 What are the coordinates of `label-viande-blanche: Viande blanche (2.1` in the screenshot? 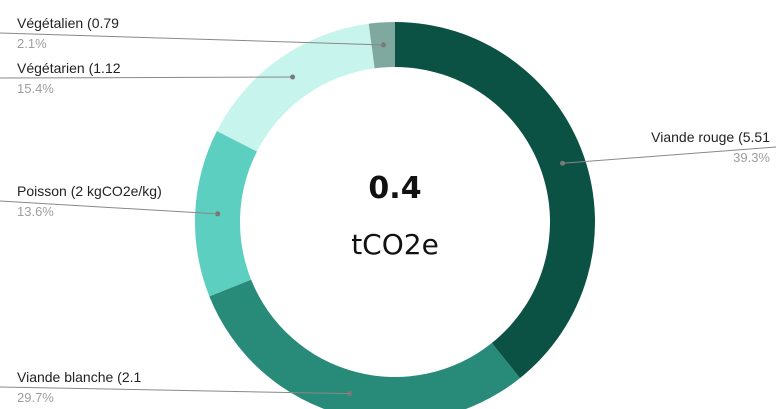 It's located at (79, 377).